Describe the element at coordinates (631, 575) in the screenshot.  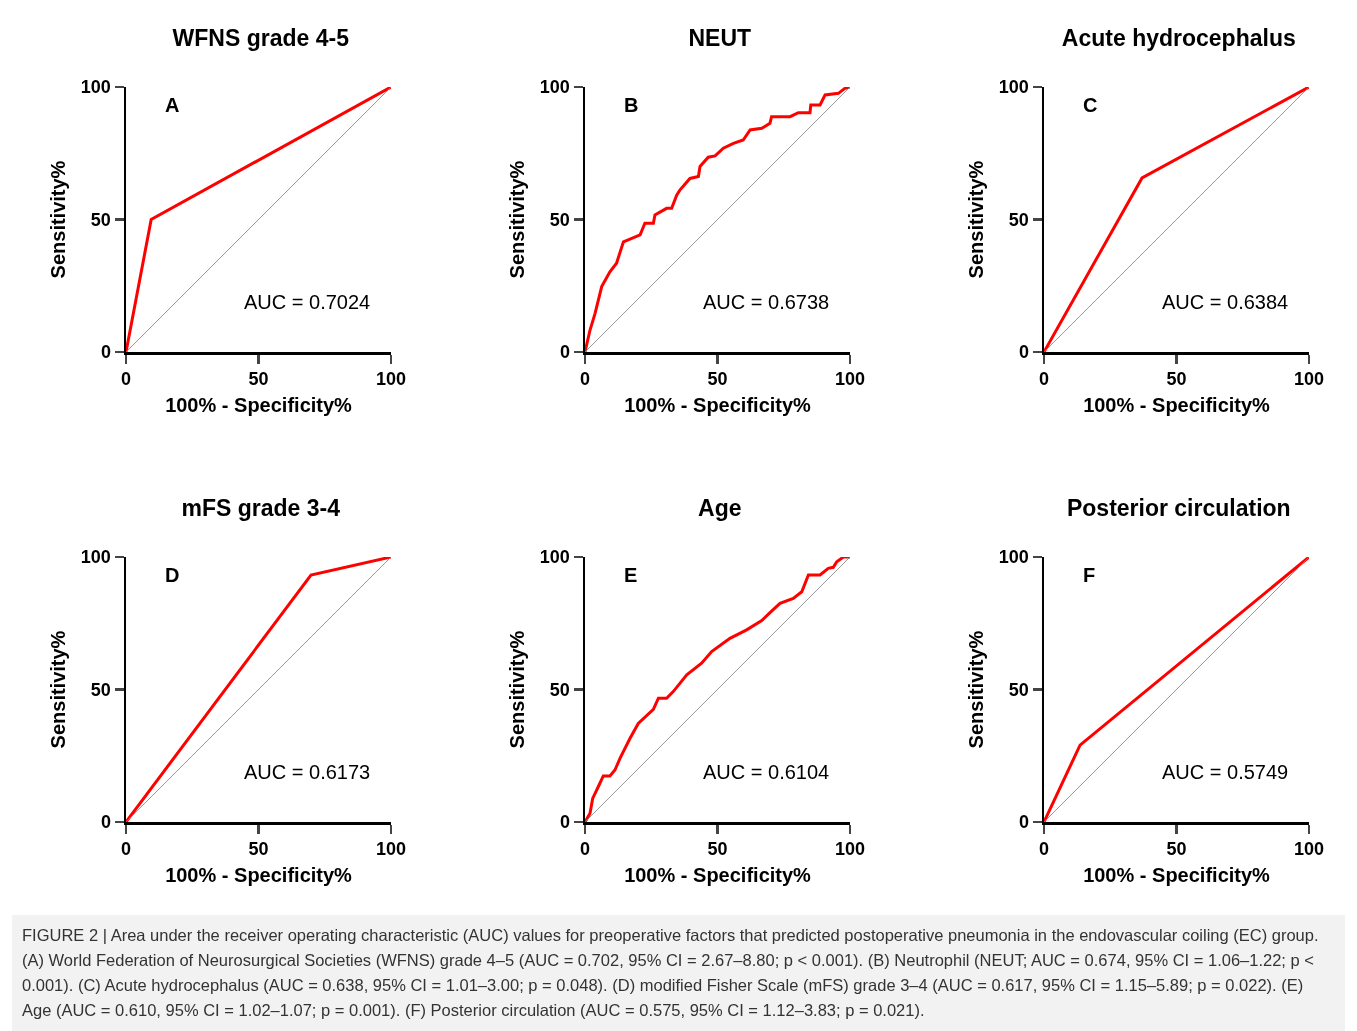
I see `annotation: E` at that location.